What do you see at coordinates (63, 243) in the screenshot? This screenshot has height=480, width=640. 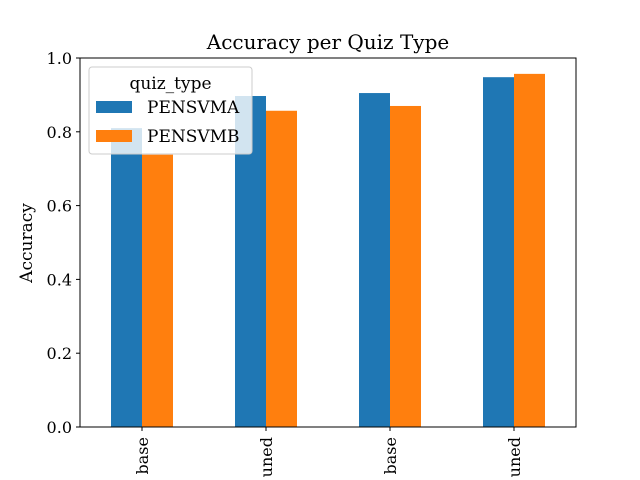 I see `y-axis-ticks: 0.0 0.2 0.4 0.6 0.8 1.0` at bounding box center [63, 243].